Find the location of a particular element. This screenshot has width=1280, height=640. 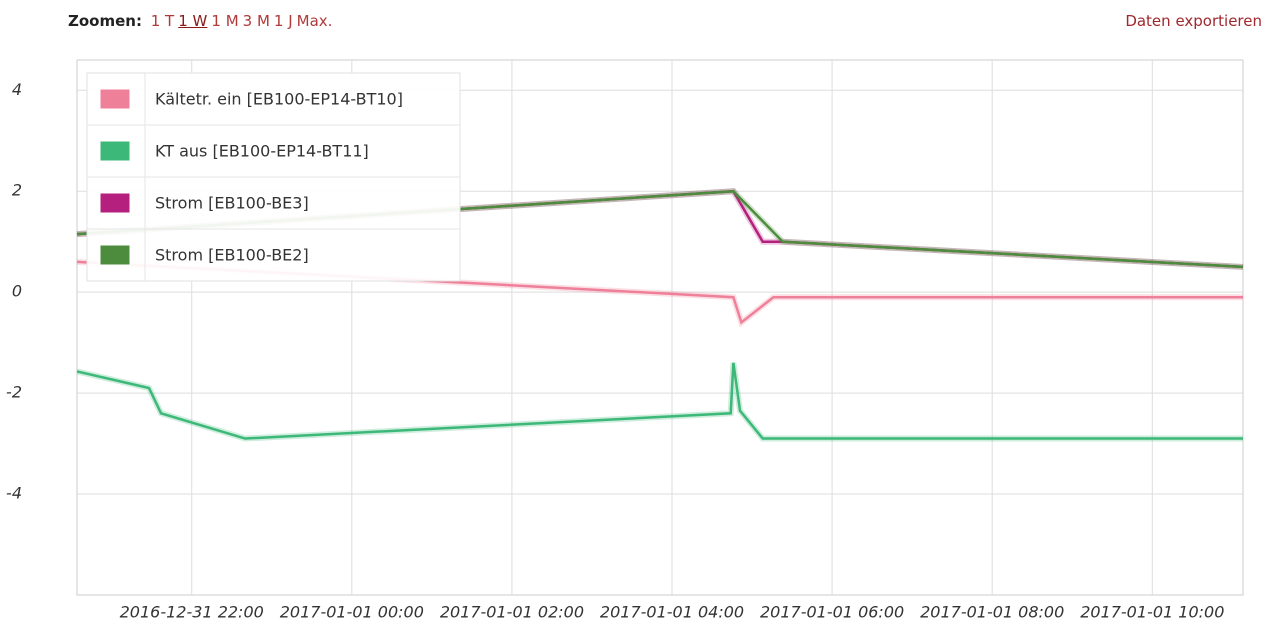

legend-label: Strom [EB100-BE3] is located at coordinates (232, 203).